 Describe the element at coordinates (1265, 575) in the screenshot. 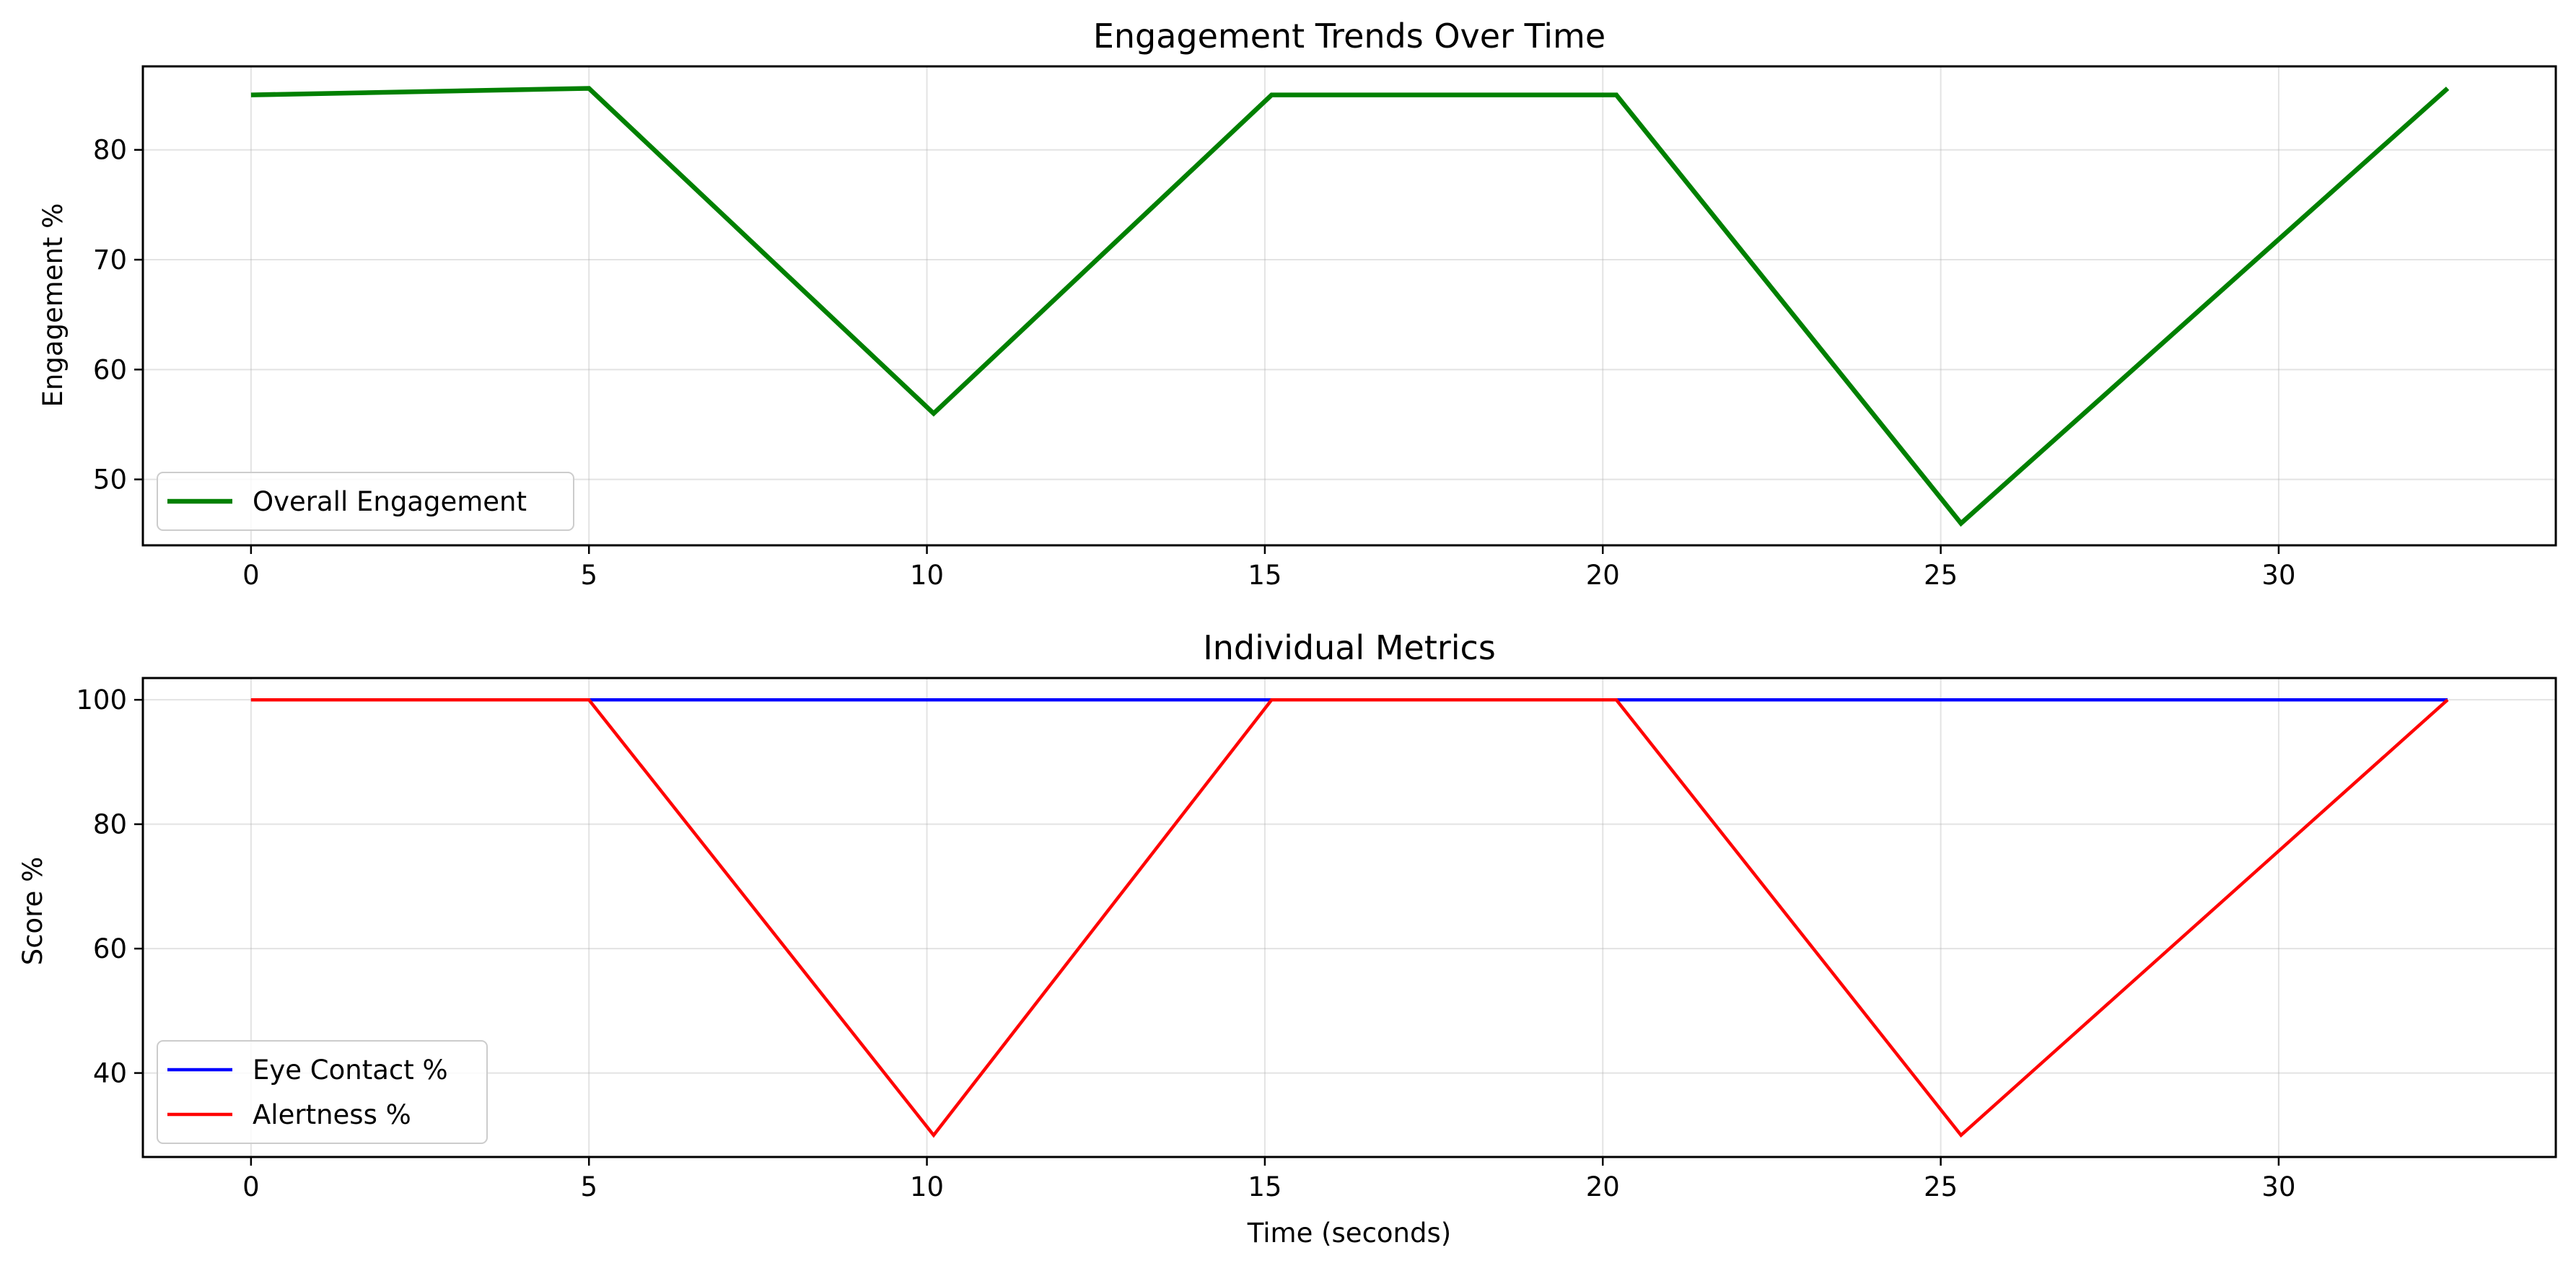

I see `engagement-x-tick-label: 15` at that location.